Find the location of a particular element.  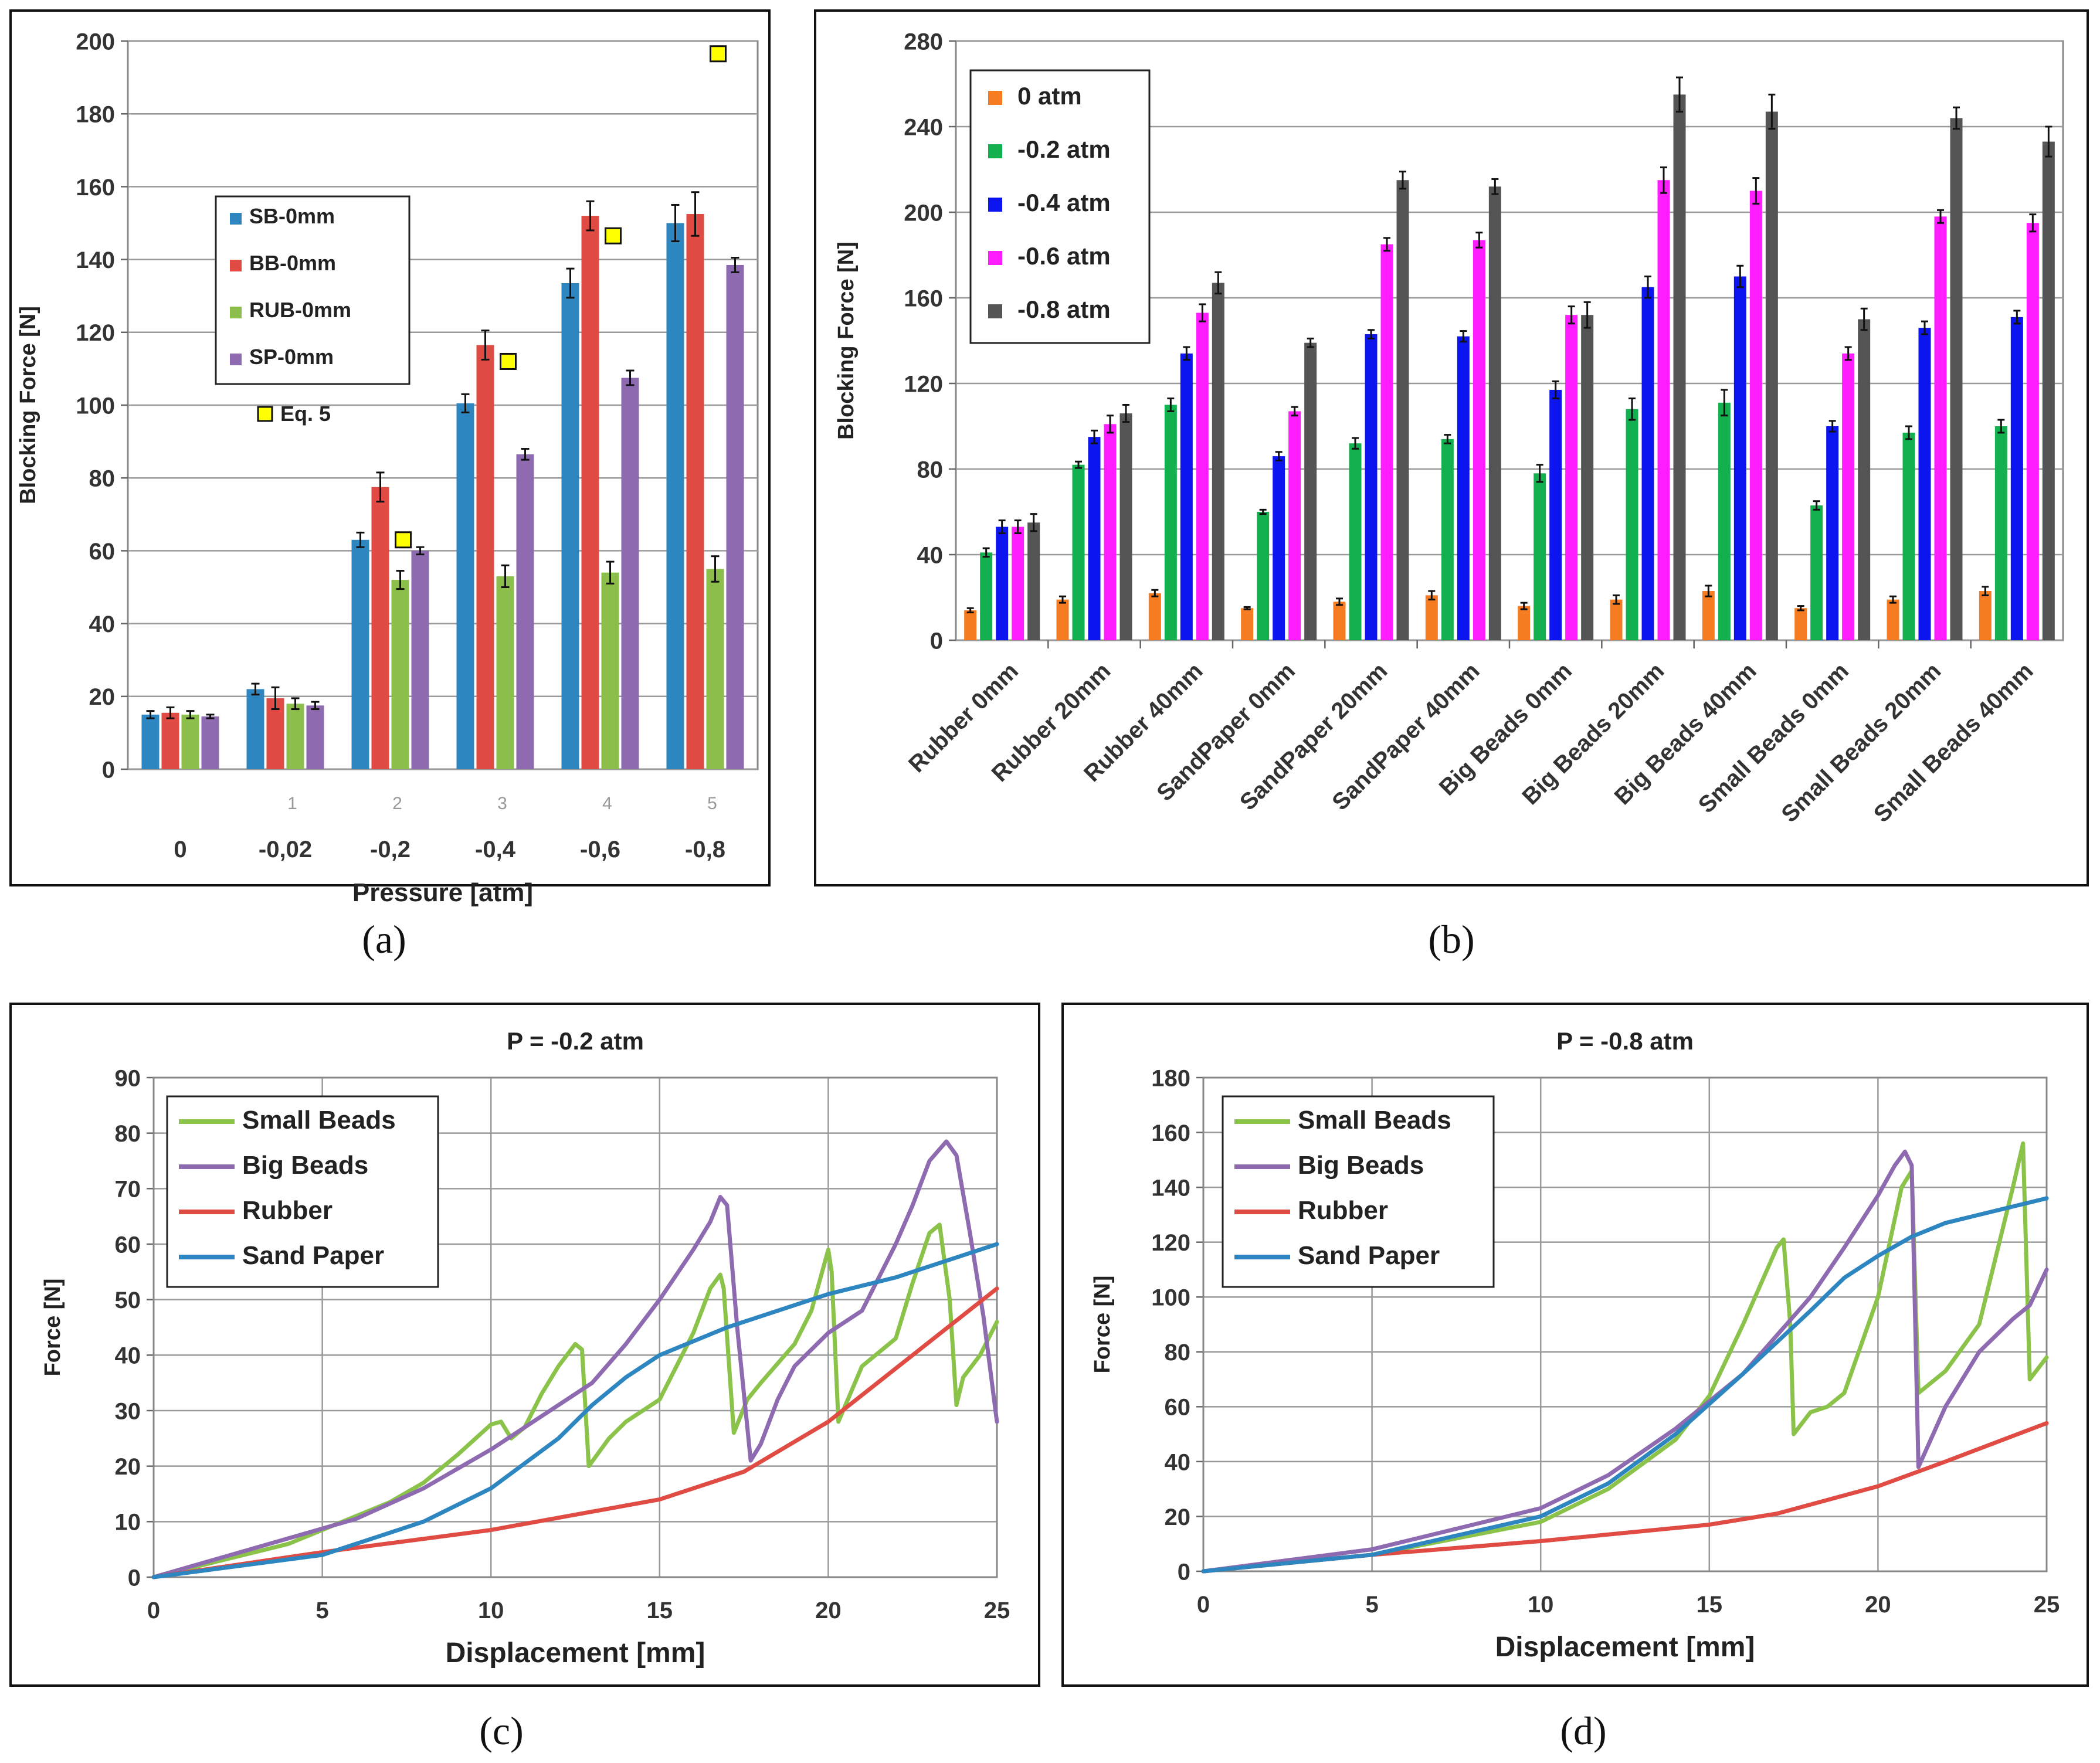

x-tick-label: 20 is located at coordinates (828, 1610).